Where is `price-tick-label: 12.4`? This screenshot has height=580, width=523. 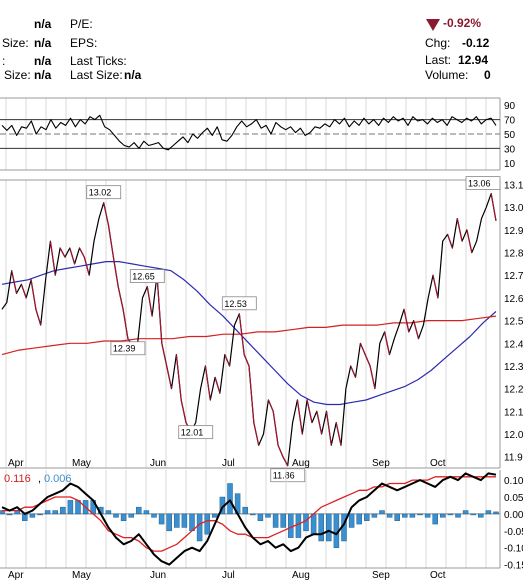
price-tick-label: 12.4 is located at coordinates (513, 344).